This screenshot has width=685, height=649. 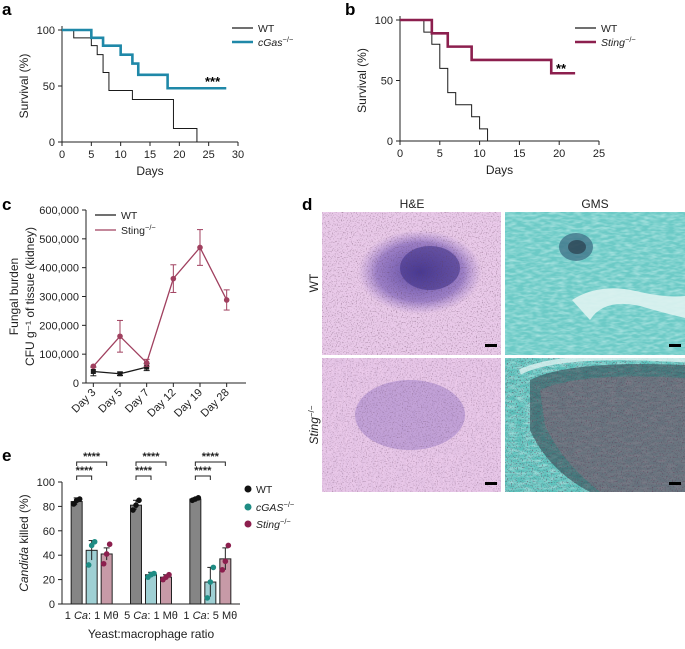 I want to click on legend-label-sting-e: Sting−/−, so click(x=273, y=524).